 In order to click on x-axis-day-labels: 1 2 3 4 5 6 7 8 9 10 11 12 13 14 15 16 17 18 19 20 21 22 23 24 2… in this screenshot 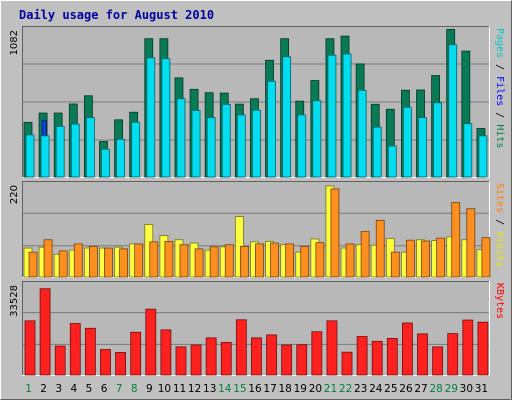, I will do `click(256, 389)`.